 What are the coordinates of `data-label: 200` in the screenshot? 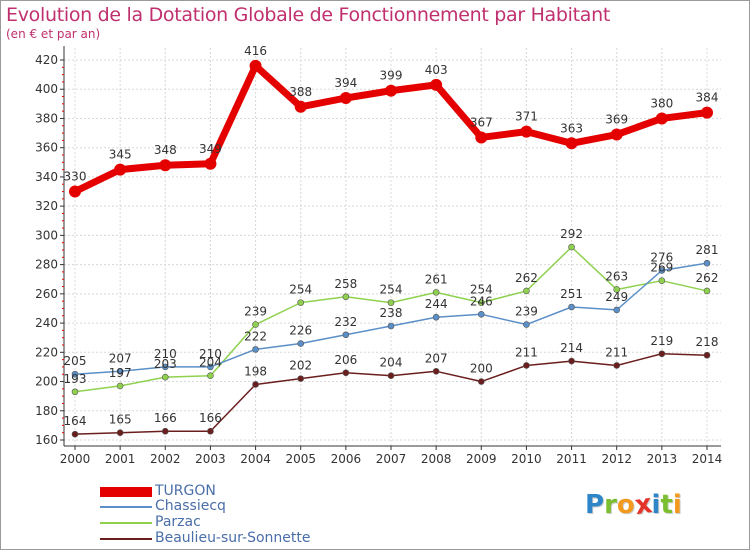 It's located at (481, 369).